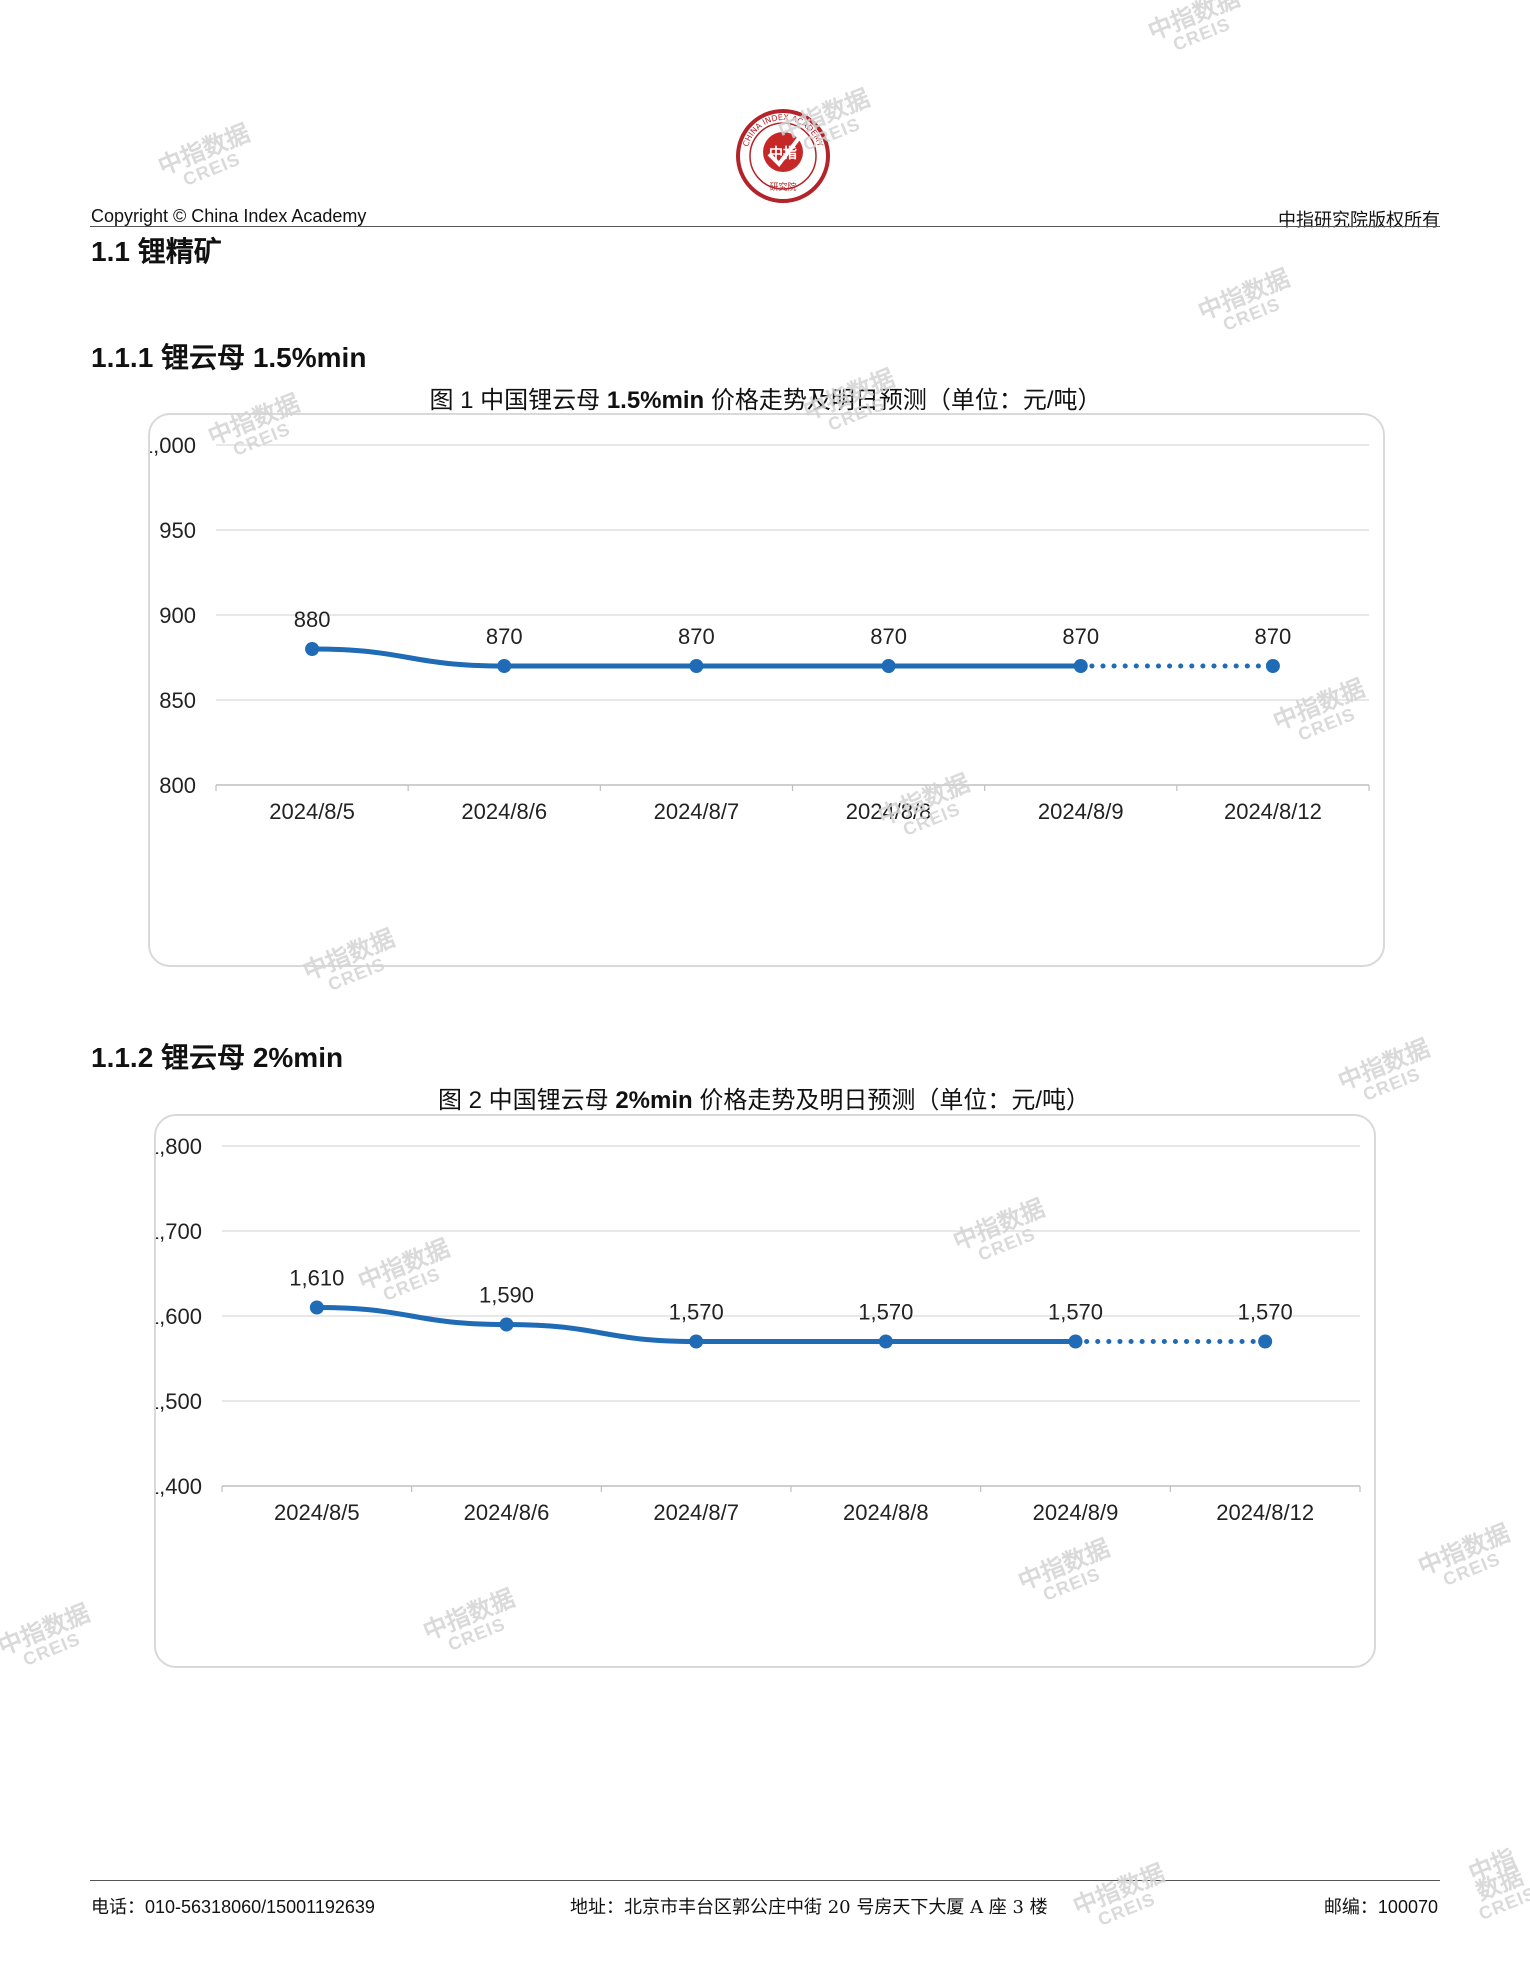 This screenshot has height=1980, width=1530. What do you see at coordinates (316, 1278) in the screenshot?
I see `data-label: 1,610` at bounding box center [316, 1278].